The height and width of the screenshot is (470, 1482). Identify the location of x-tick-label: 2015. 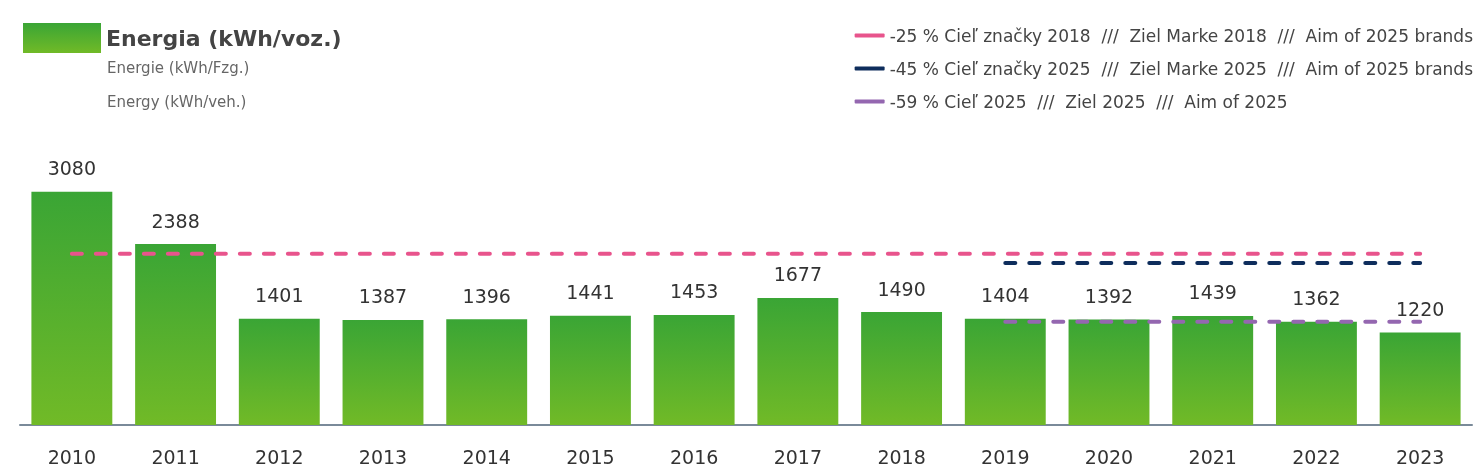
(590, 456).